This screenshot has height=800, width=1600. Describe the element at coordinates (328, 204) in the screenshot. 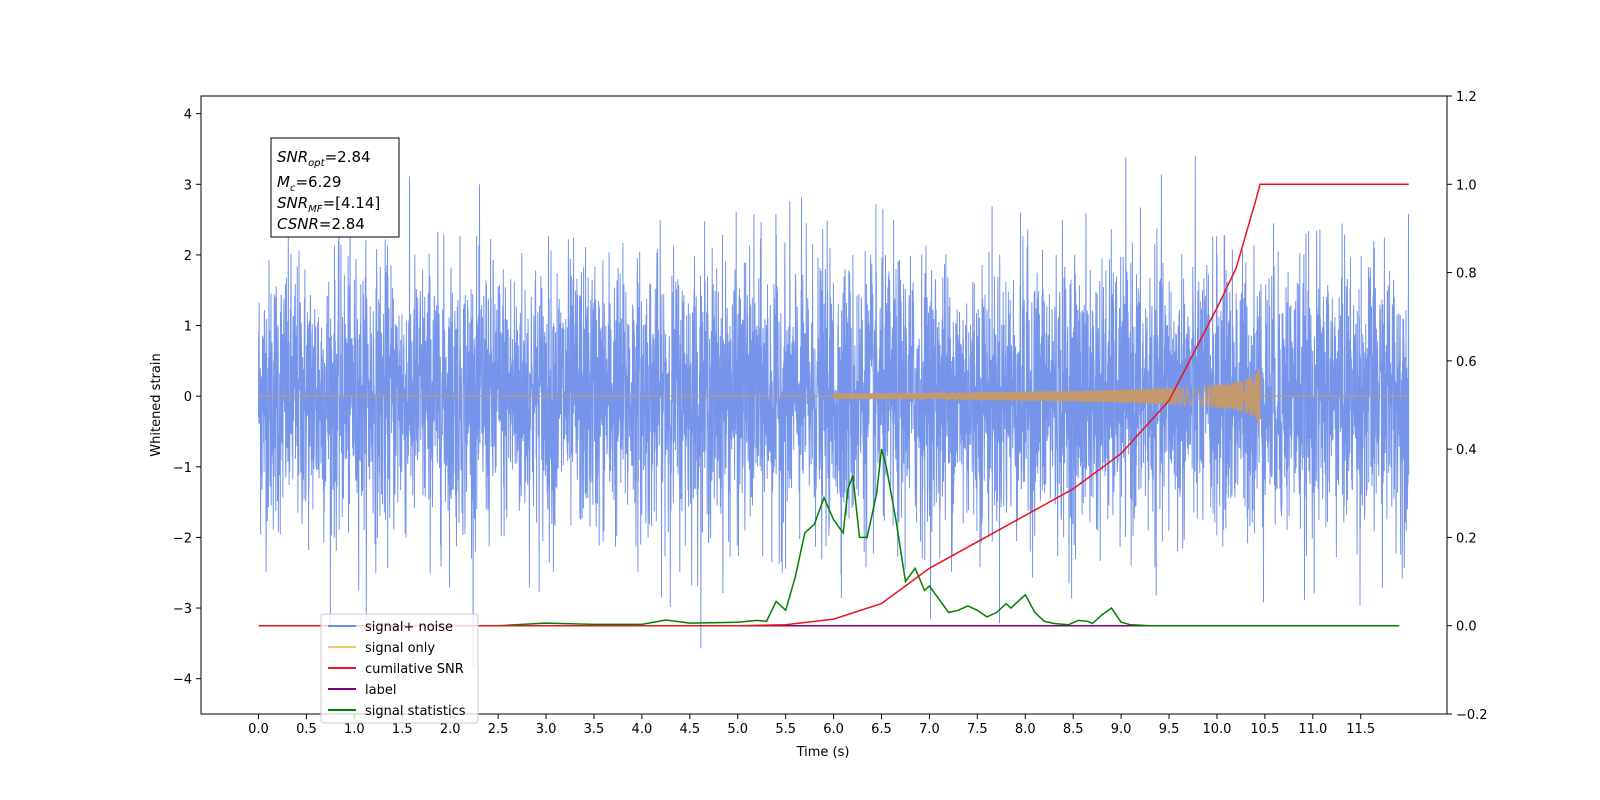

I see `annotation-snr-mf: SNRMF=[4.14]` at that location.